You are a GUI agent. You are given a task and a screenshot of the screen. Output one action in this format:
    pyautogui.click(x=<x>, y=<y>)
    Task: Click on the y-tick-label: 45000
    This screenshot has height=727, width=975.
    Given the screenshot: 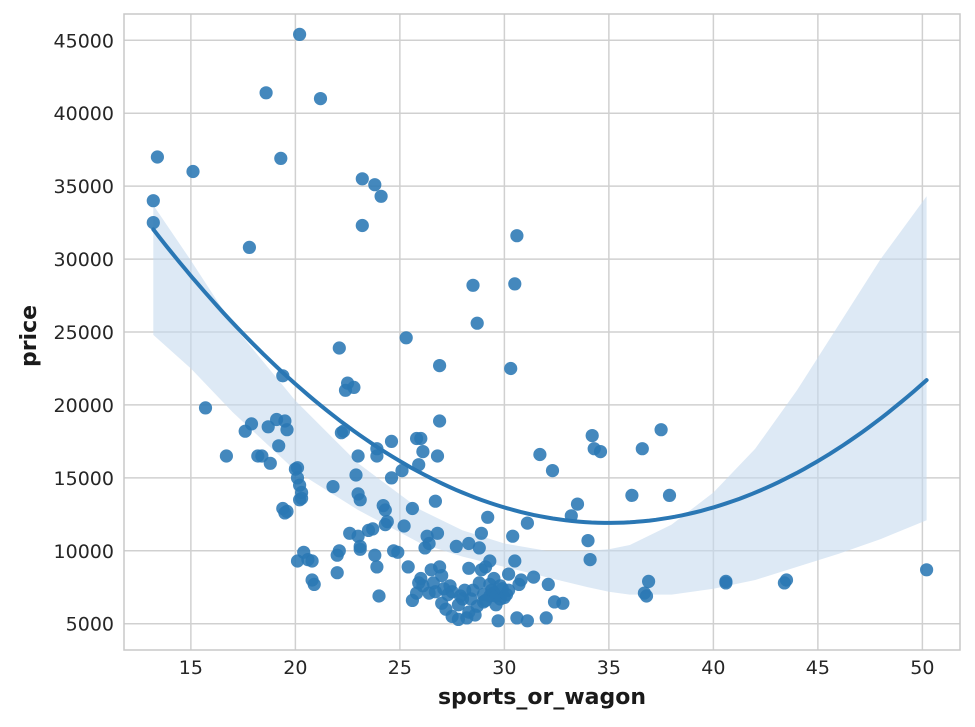 What is the action you would take?
    pyautogui.click(x=84, y=41)
    